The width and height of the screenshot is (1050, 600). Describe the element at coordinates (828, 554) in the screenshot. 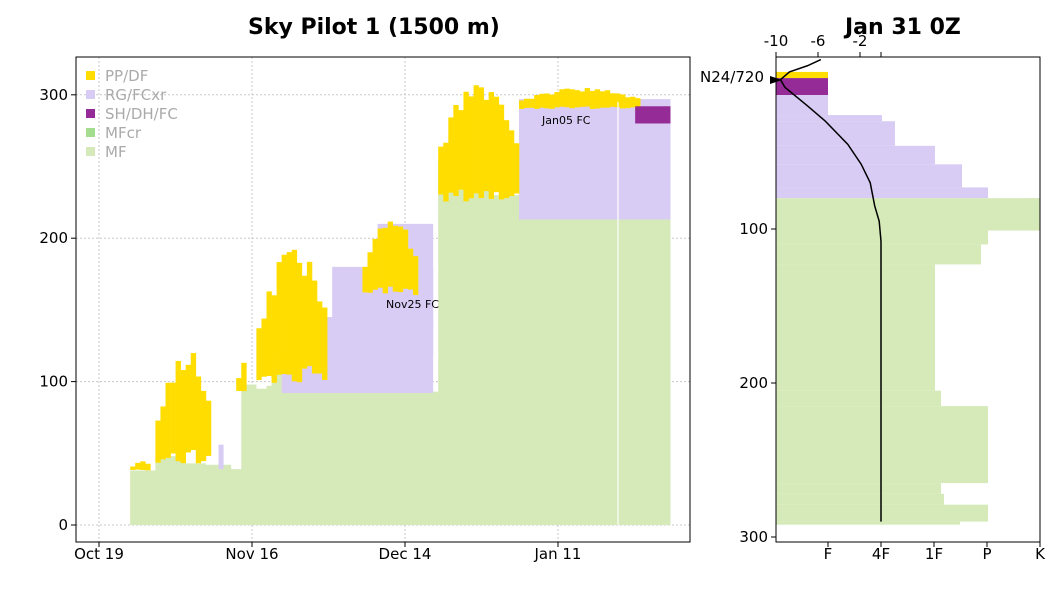

I see `right-xtick-label: F` at that location.